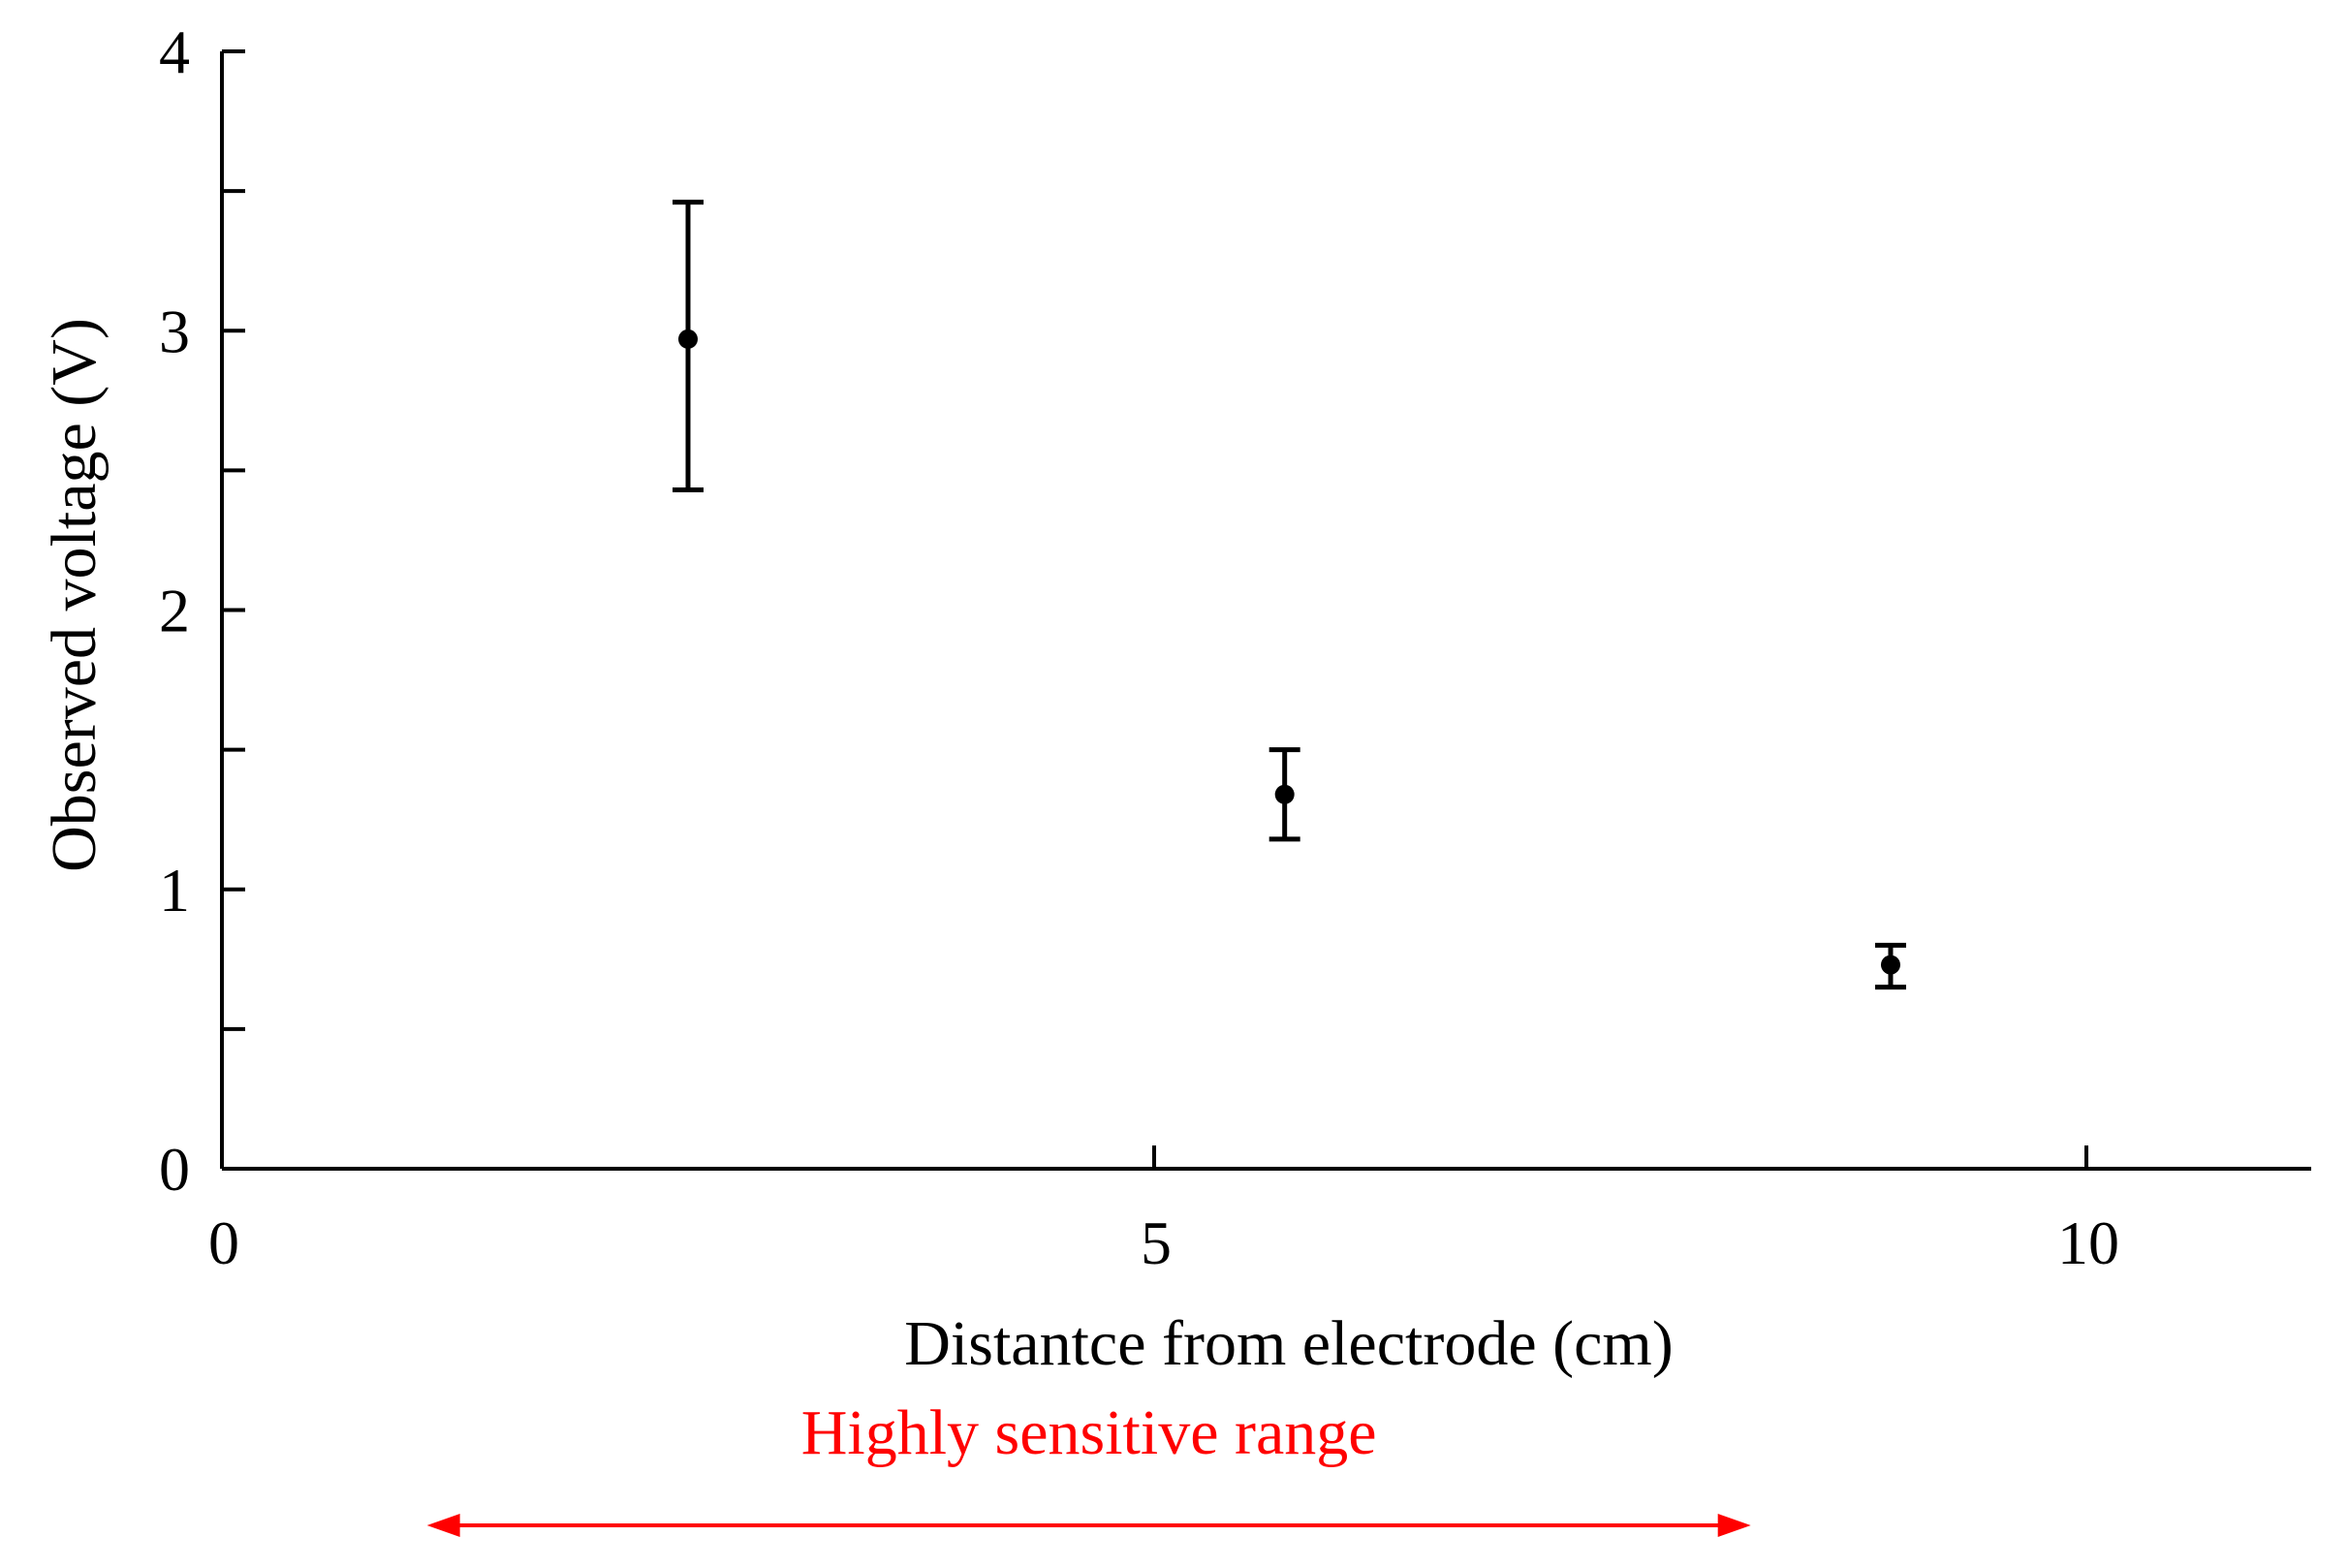  What do you see at coordinates (1288, 1344) in the screenshot?
I see `x-axis-title: Distantce from electrode (cm)` at bounding box center [1288, 1344].